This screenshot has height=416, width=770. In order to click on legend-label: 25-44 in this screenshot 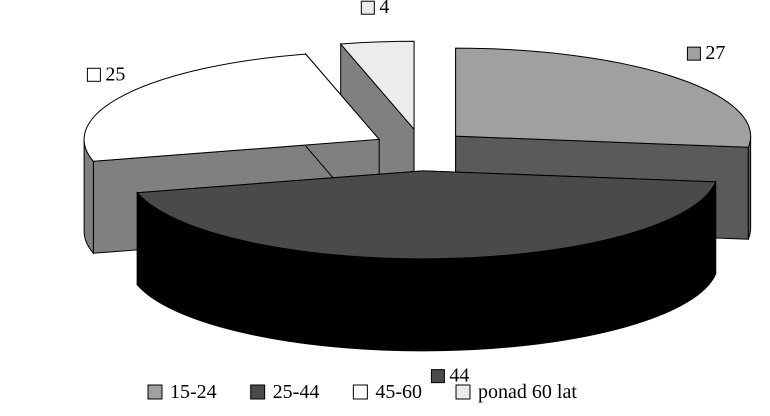, I will do `click(296, 392)`.